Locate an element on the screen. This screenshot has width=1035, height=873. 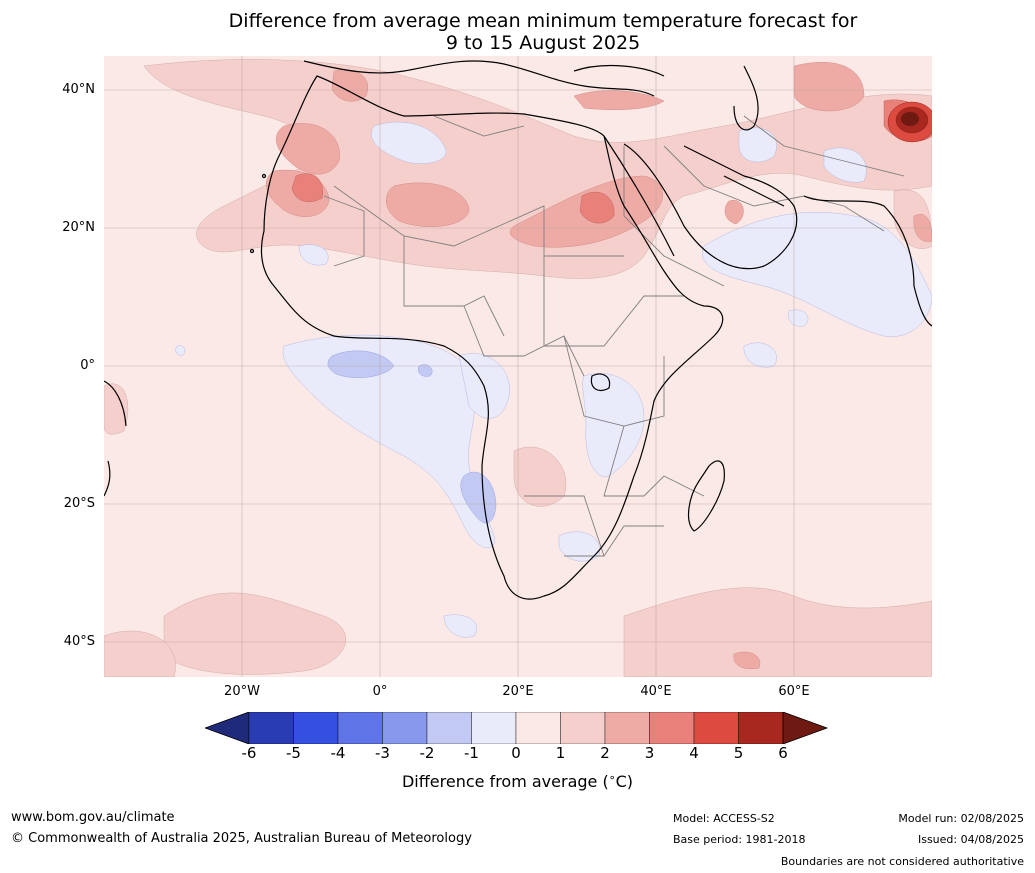
colorbar-tick-label: 6 is located at coordinates (783, 753).